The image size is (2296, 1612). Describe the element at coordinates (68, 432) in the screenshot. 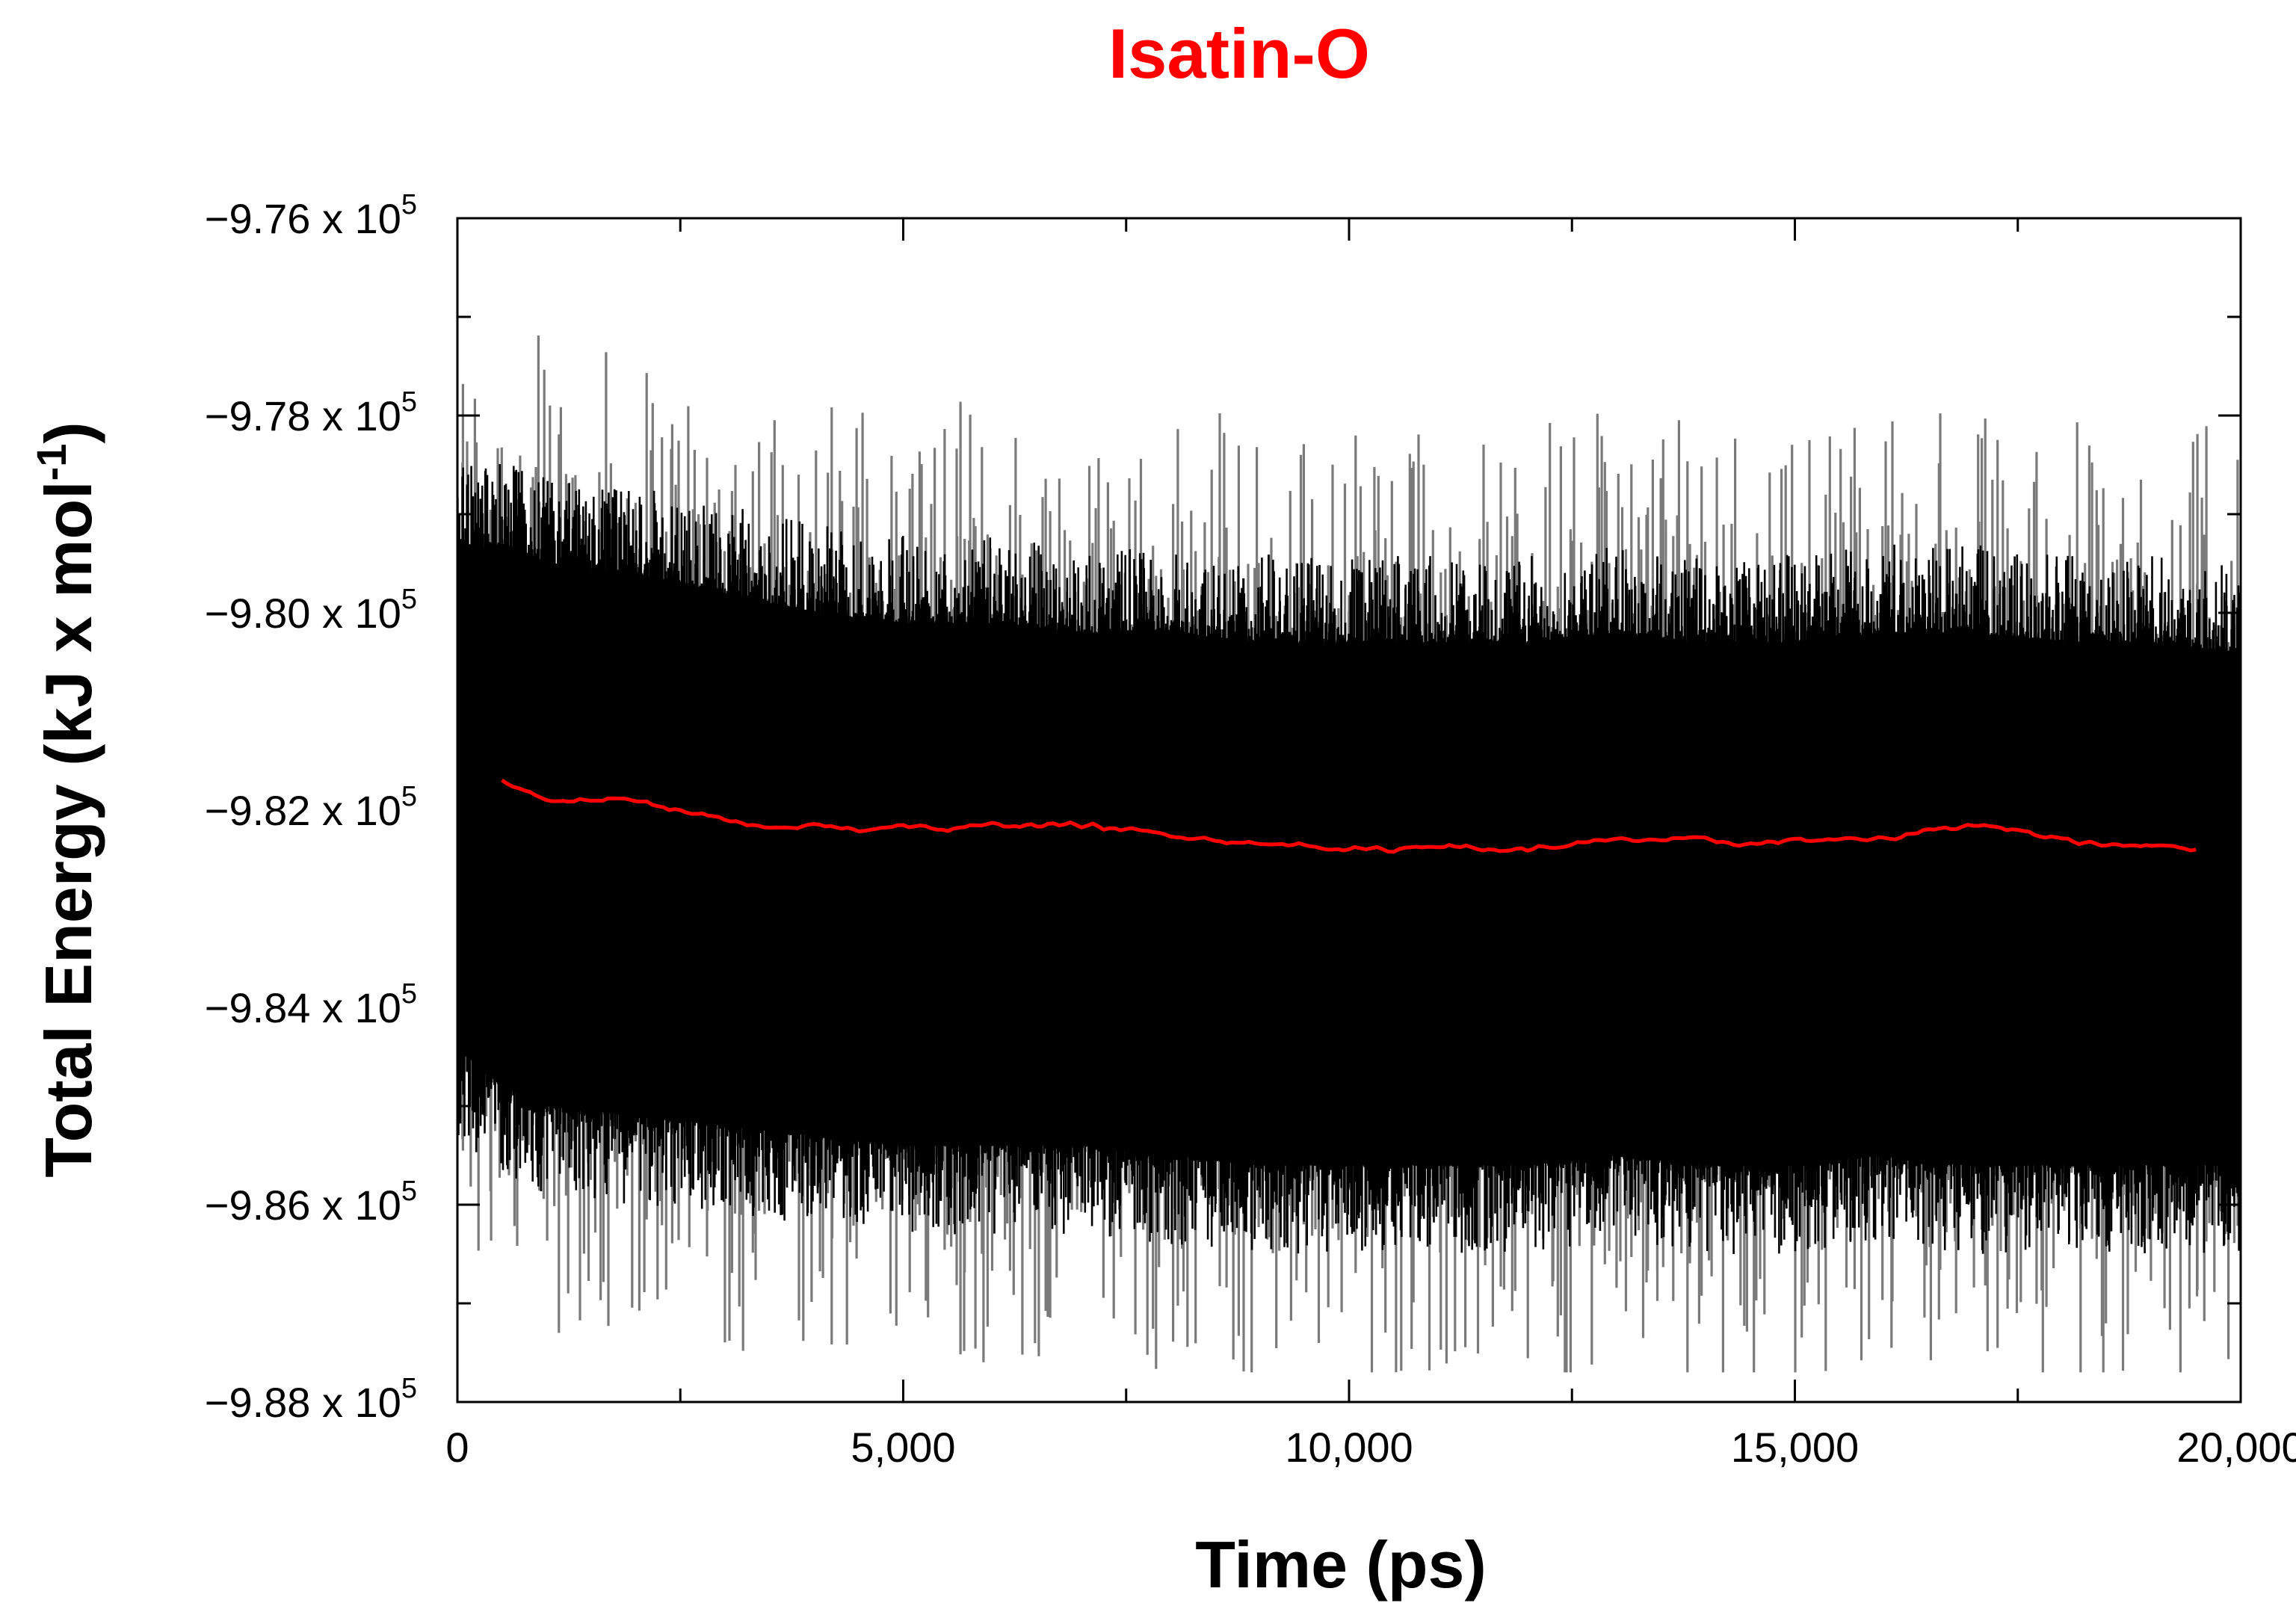

I see `y-axis-title-close: )` at that location.